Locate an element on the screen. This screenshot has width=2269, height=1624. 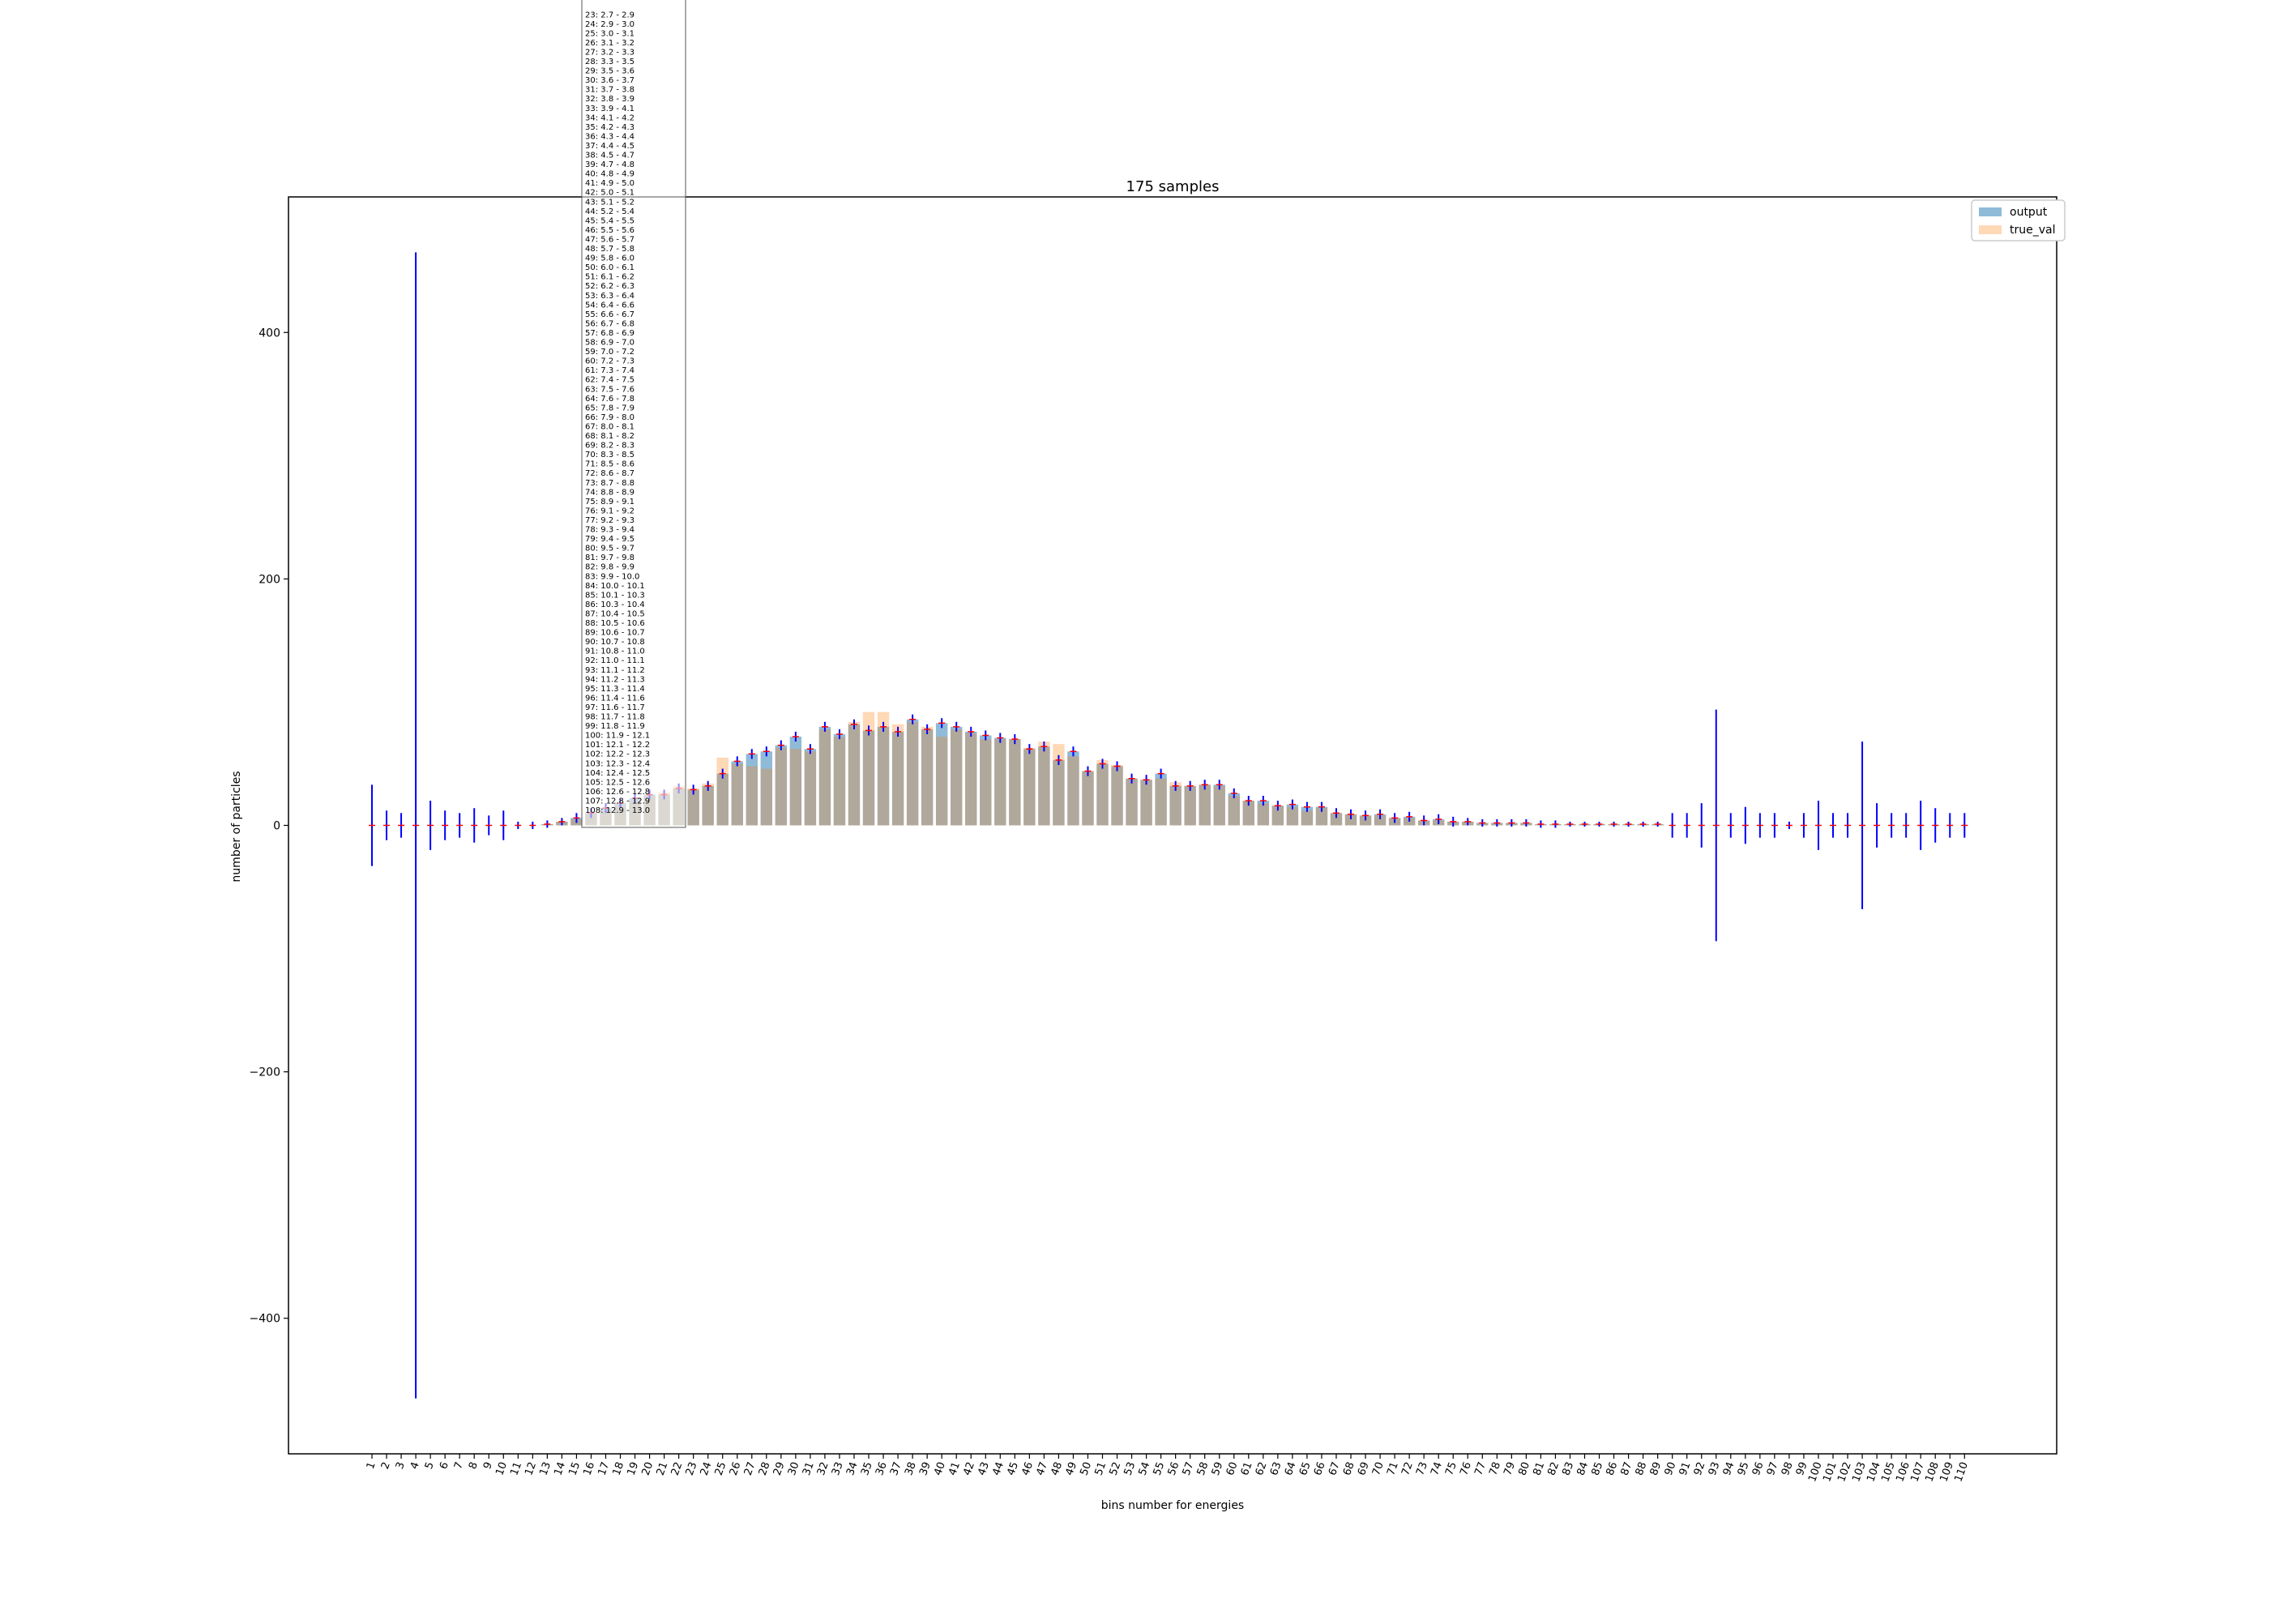
bin-table-row: 88: 10.5 - 10.6 is located at coordinates (615, 623).